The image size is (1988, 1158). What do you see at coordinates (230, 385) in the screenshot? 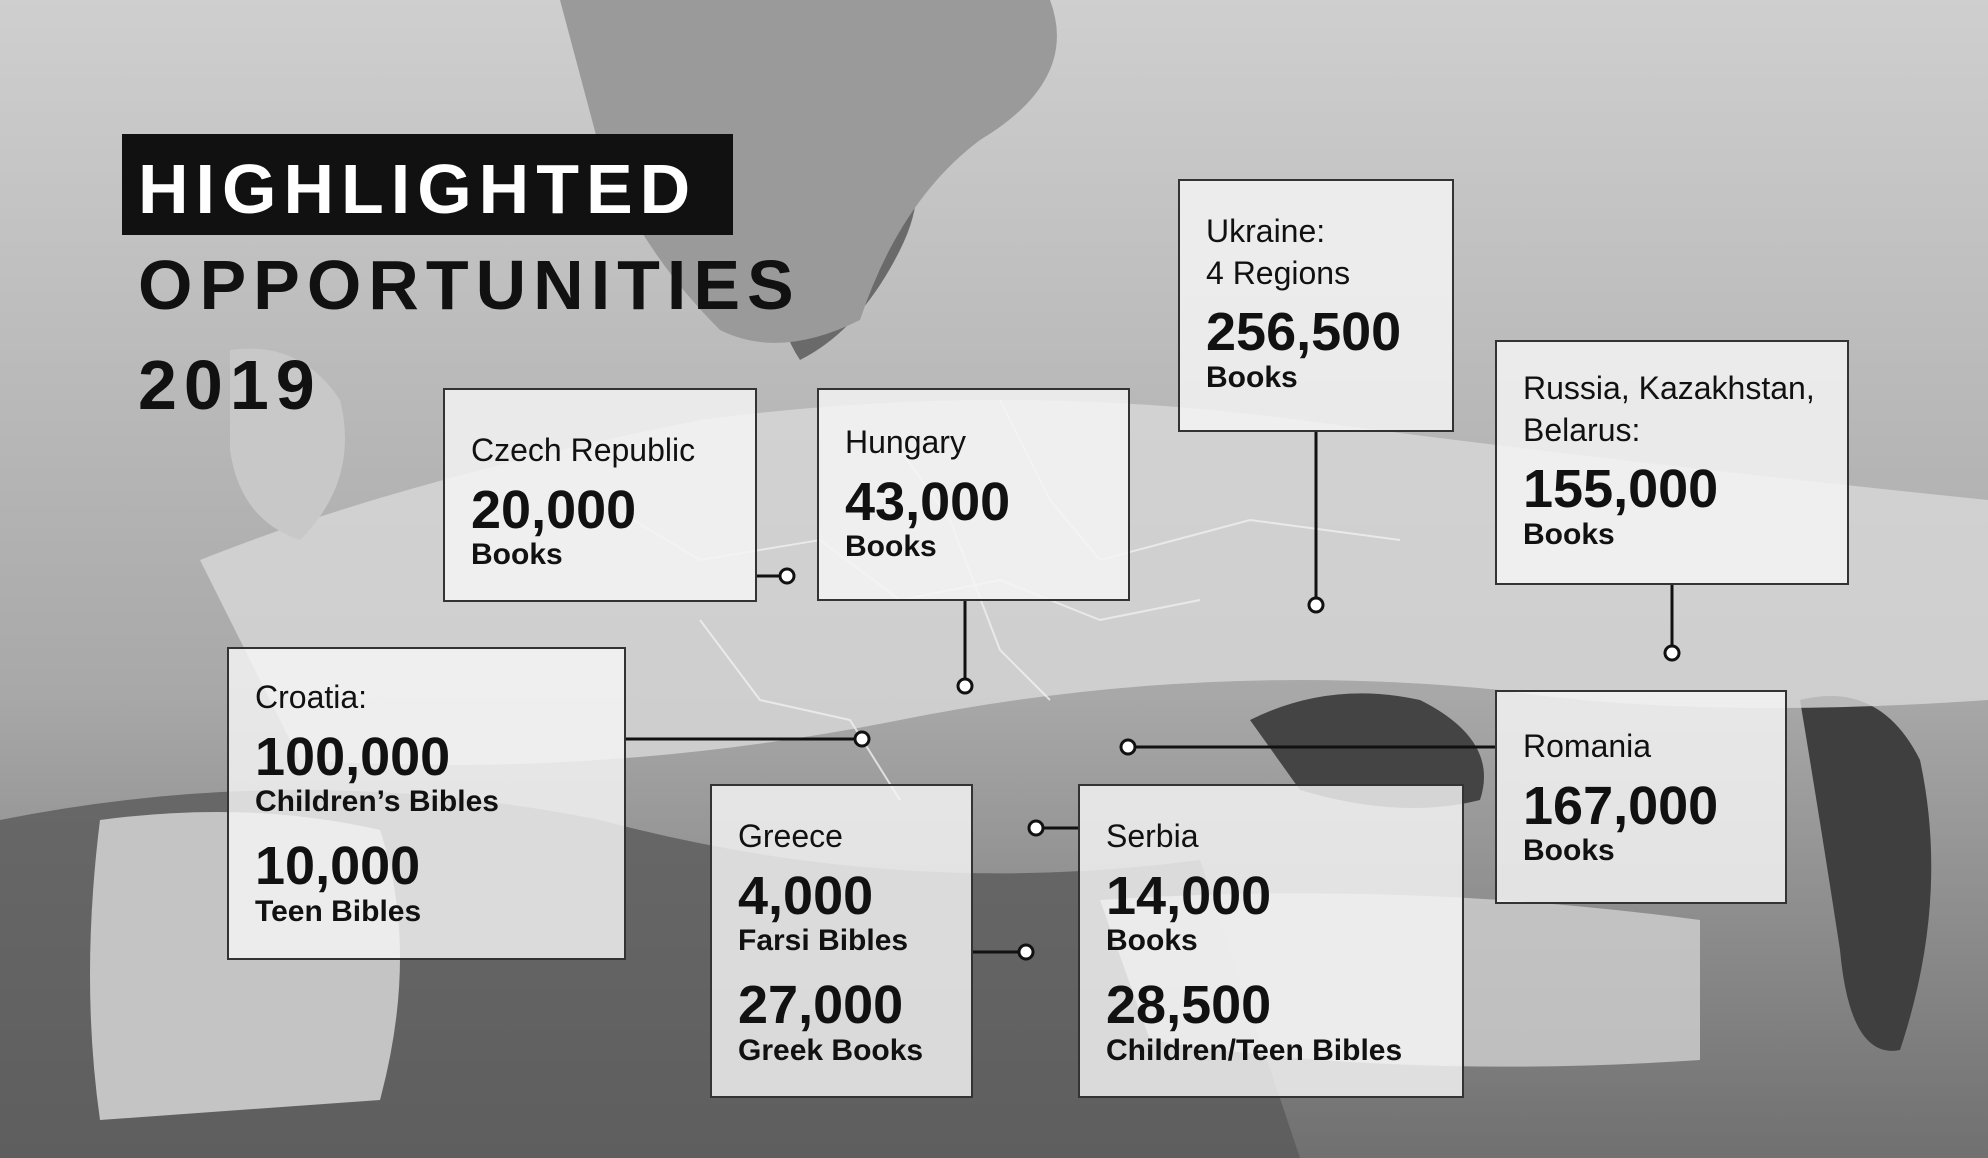
I see `title-year: 2019` at bounding box center [230, 385].